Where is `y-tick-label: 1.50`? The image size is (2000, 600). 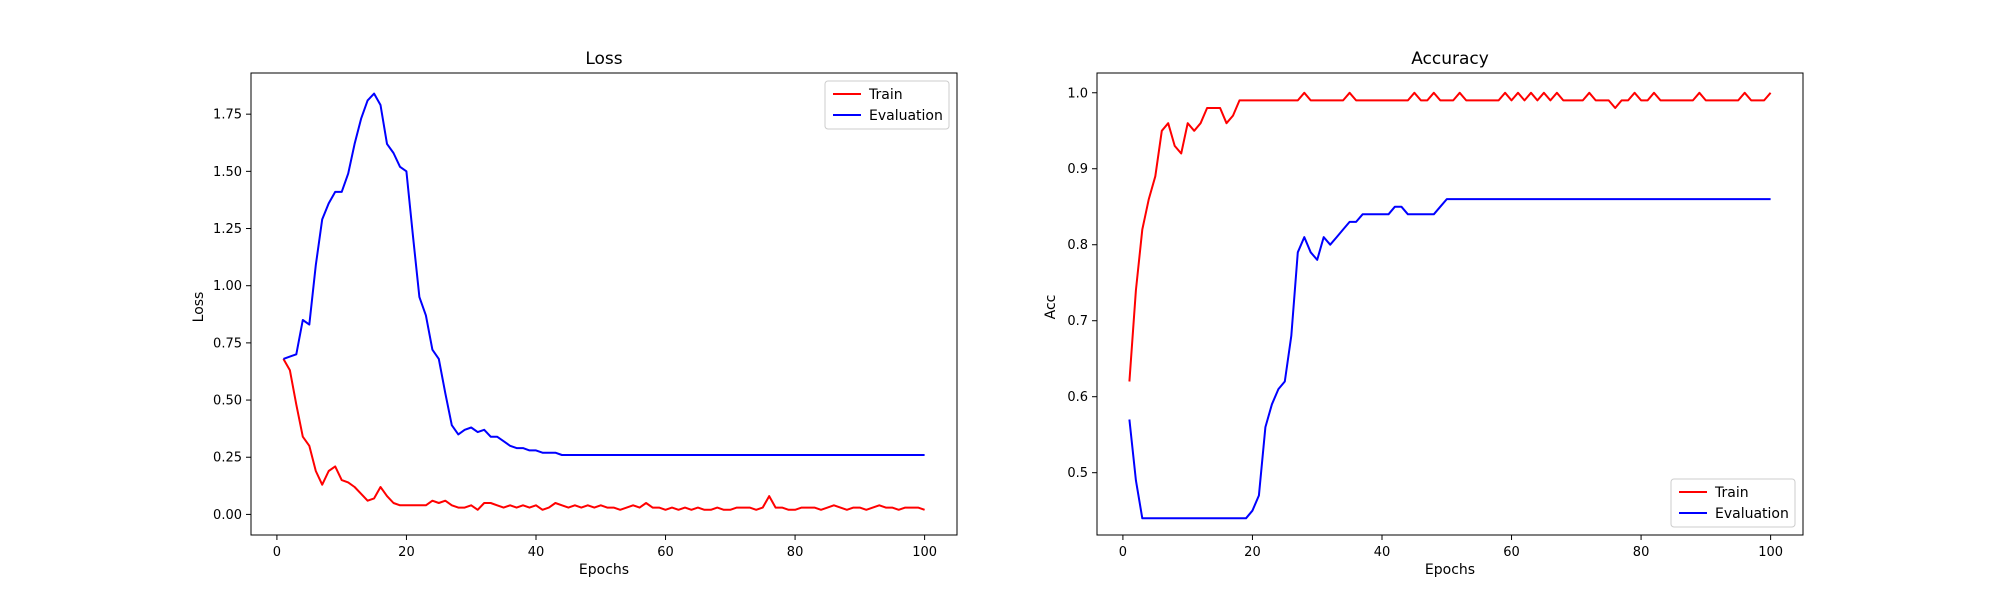 y-tick-label: 1.50 is located at coordinates (227, 172).